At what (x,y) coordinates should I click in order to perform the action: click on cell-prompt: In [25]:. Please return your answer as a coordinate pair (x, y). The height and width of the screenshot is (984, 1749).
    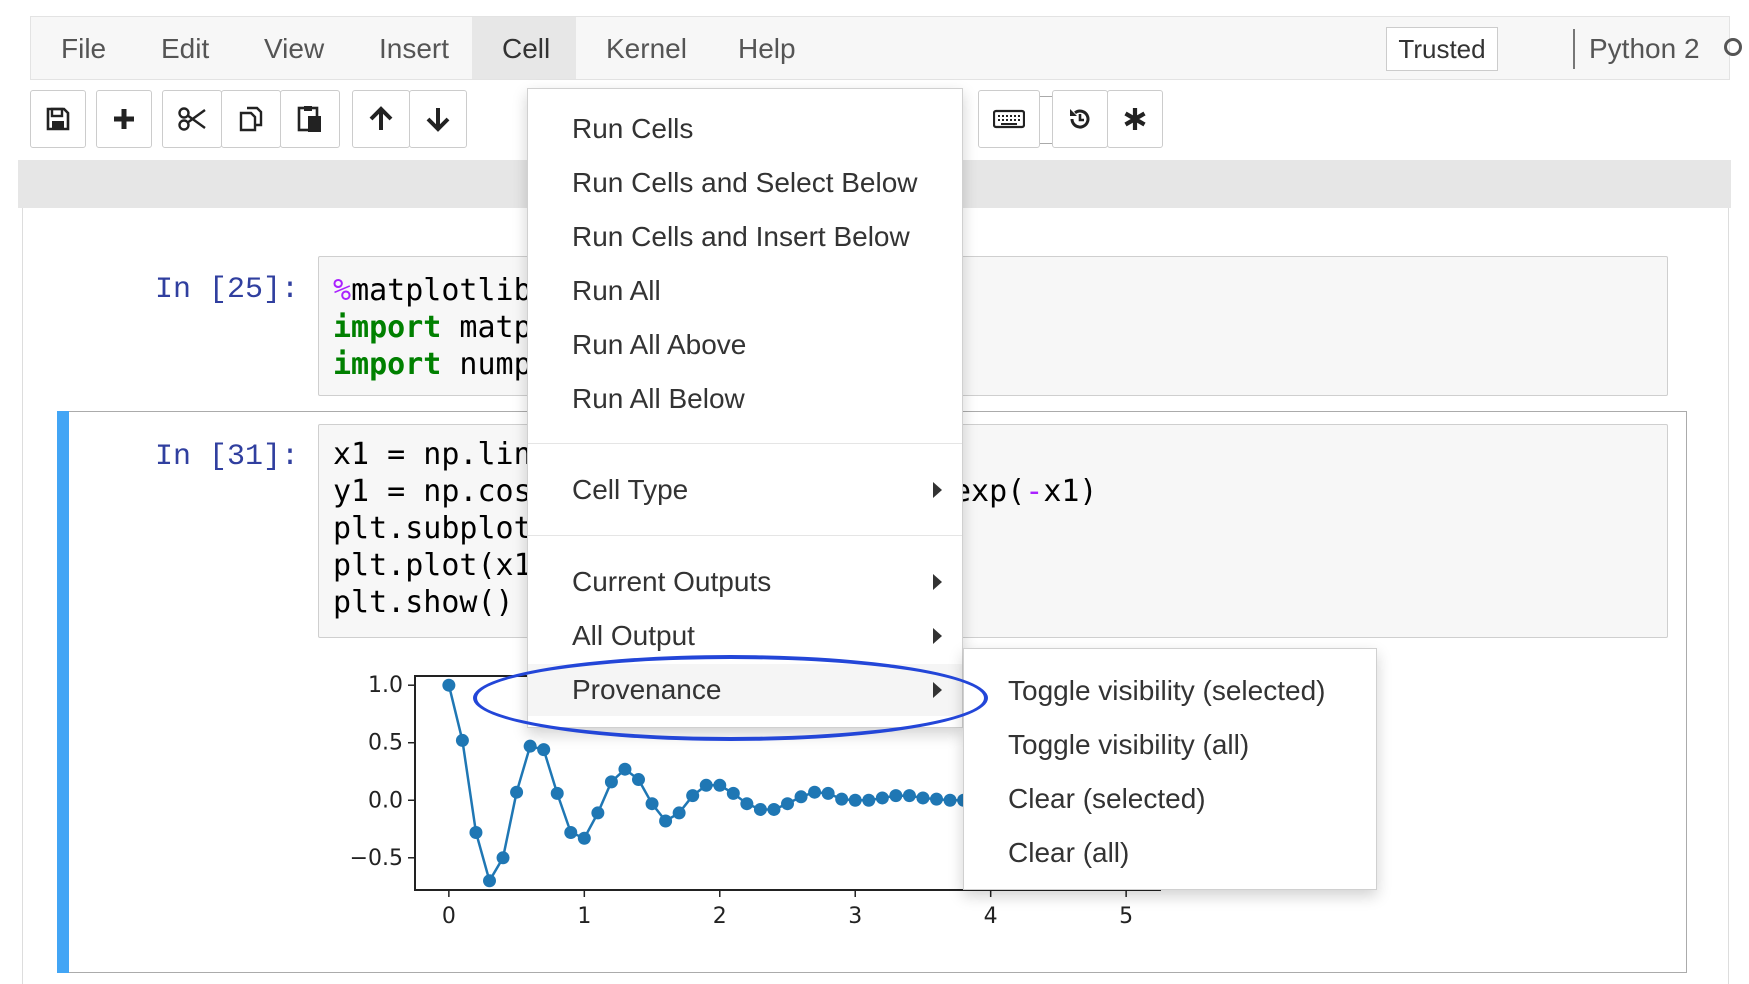
    Looking at the image, I should click on (227, 290).